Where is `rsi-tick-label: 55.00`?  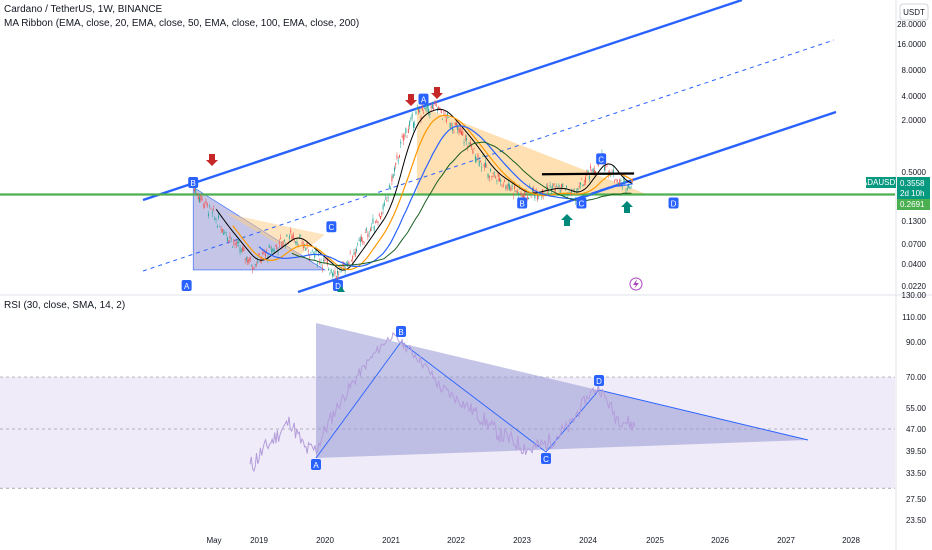
rsi-tick-label: 55.00 is located at coordinates (916, 408).